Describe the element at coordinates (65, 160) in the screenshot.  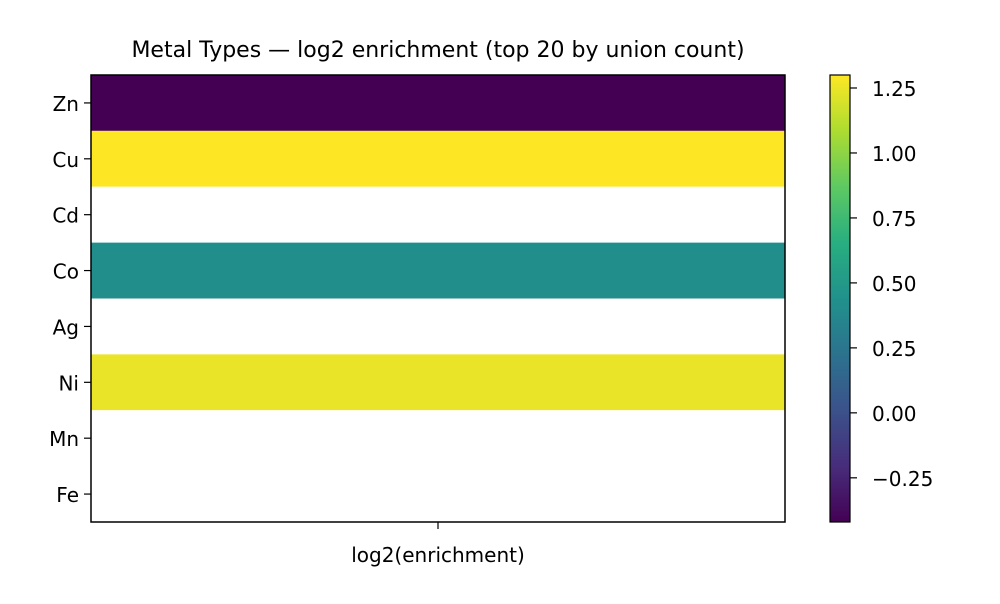
I see `y-tick-label: Cu` at that location.